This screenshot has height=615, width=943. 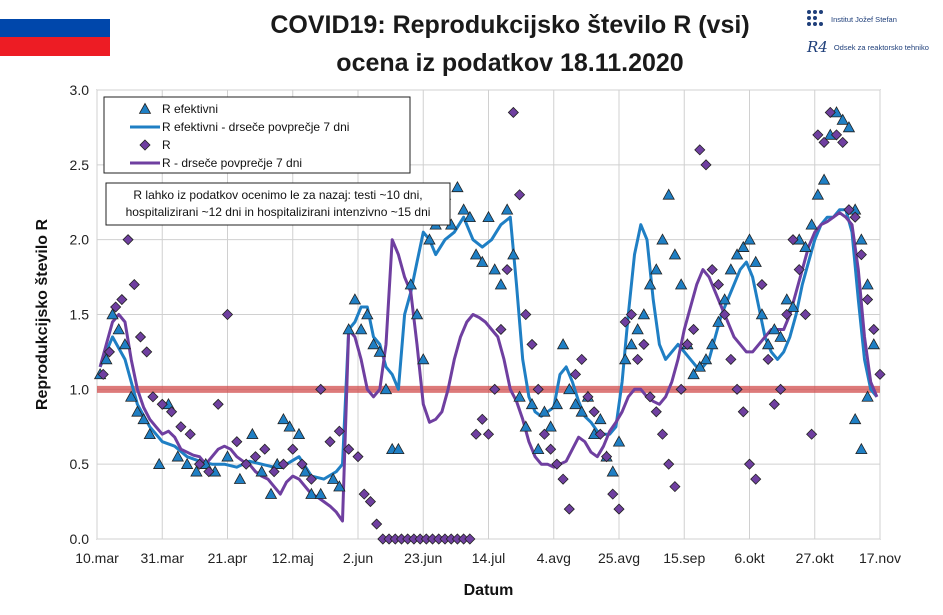 I want to click on x-tick-label: 4.avg, so click(x=554, y=558).